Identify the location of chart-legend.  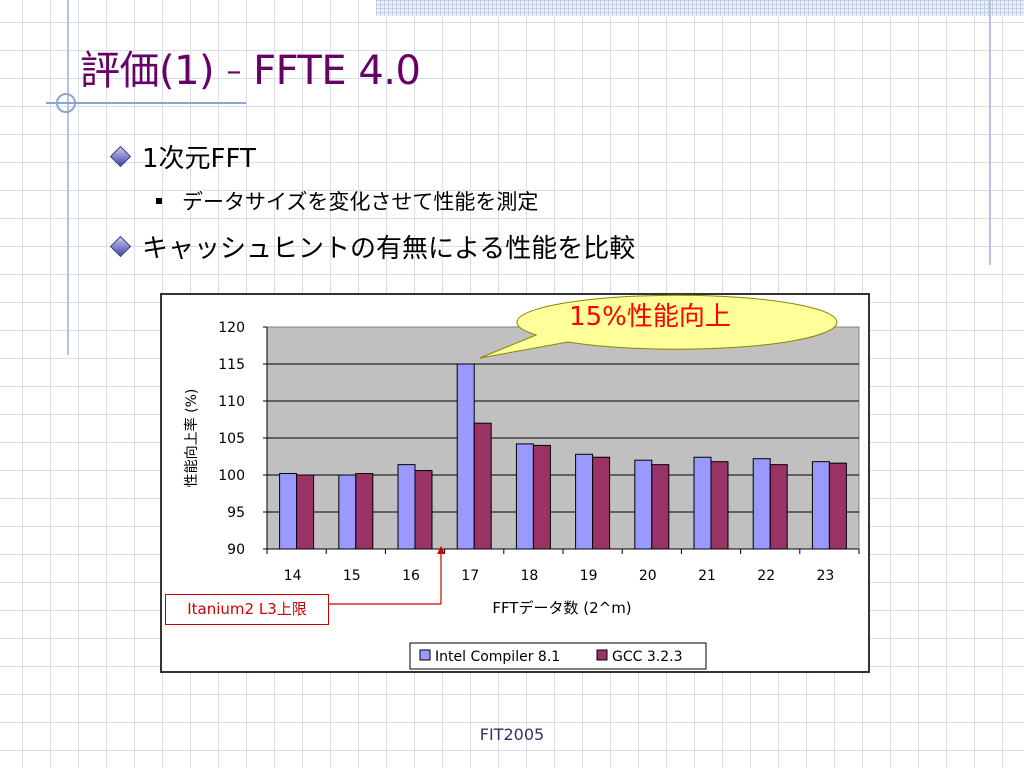
(558, 656).